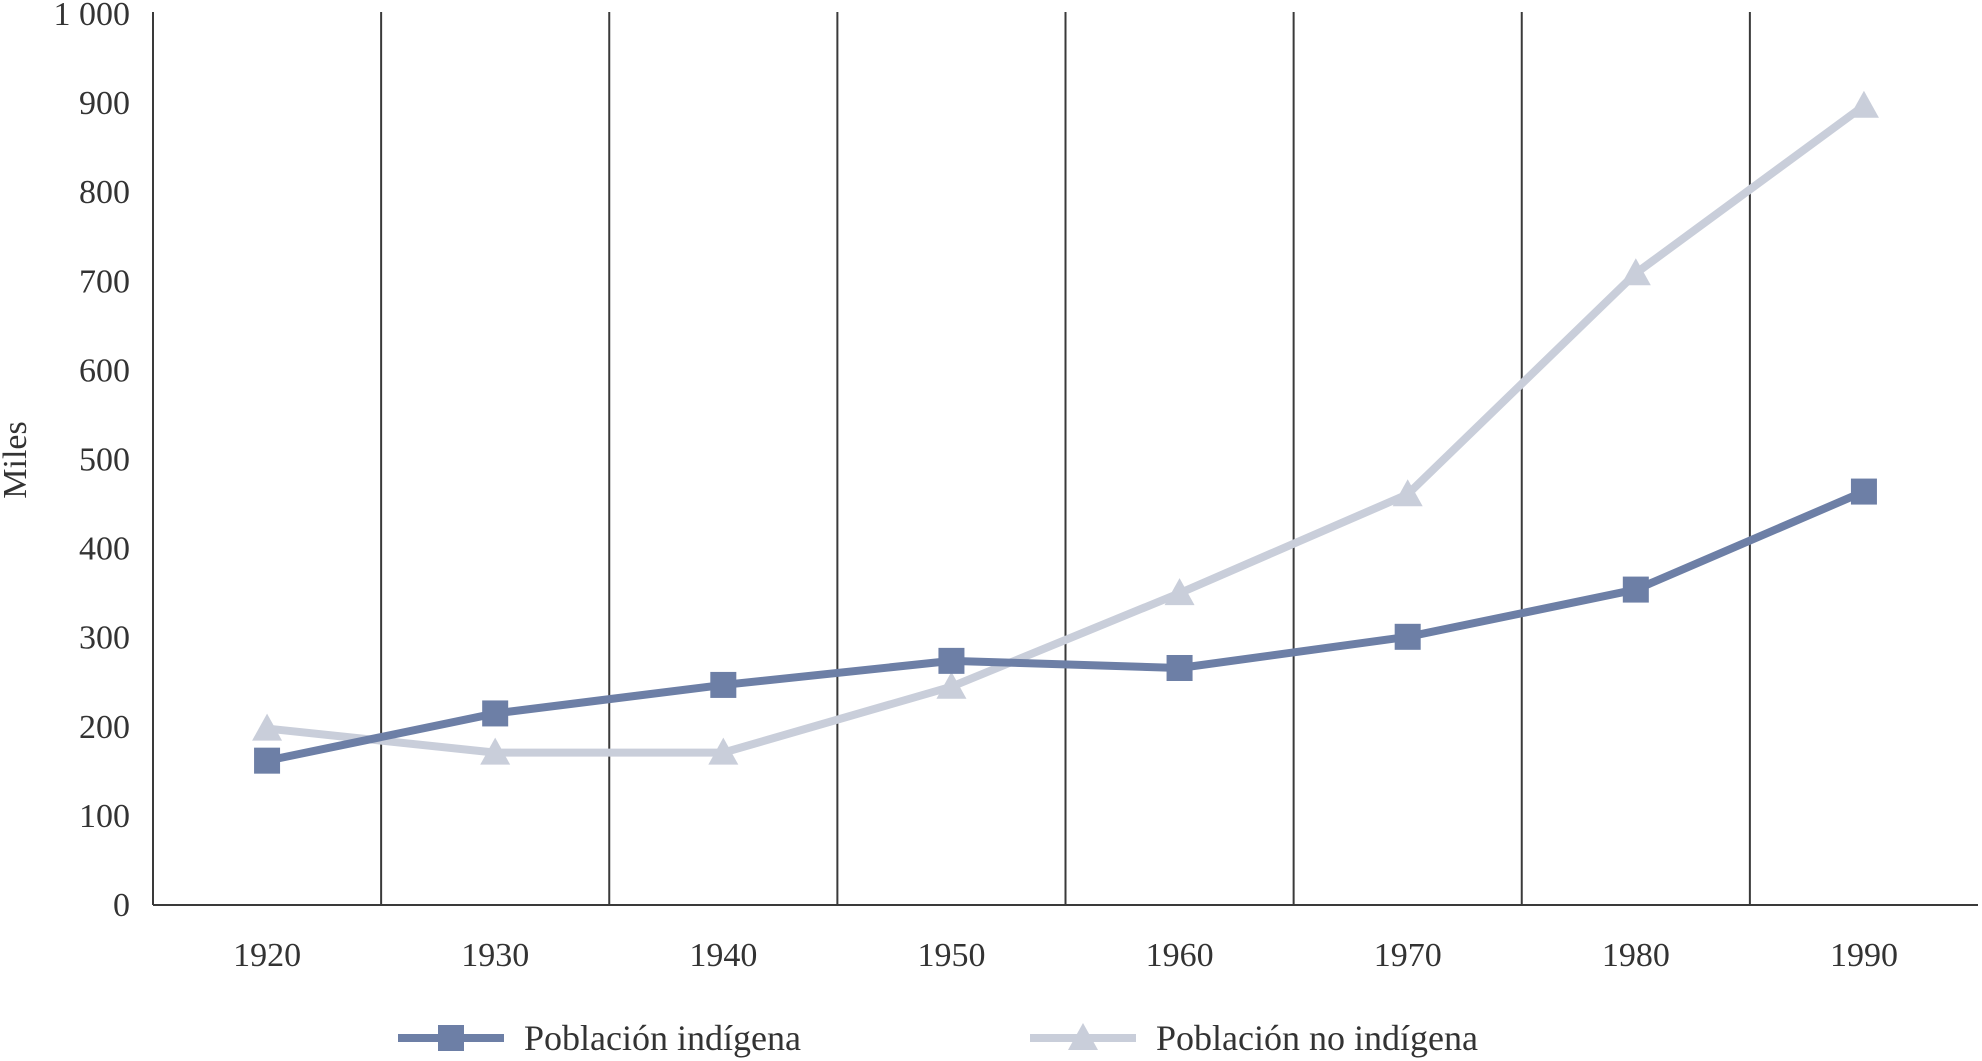 The width and height of the screenshot is (1982, 1061). What do you see at coordinates (495, 955) in the screenshot?
I see `x-tick-label: 1930` at bounding box center [495, 955].